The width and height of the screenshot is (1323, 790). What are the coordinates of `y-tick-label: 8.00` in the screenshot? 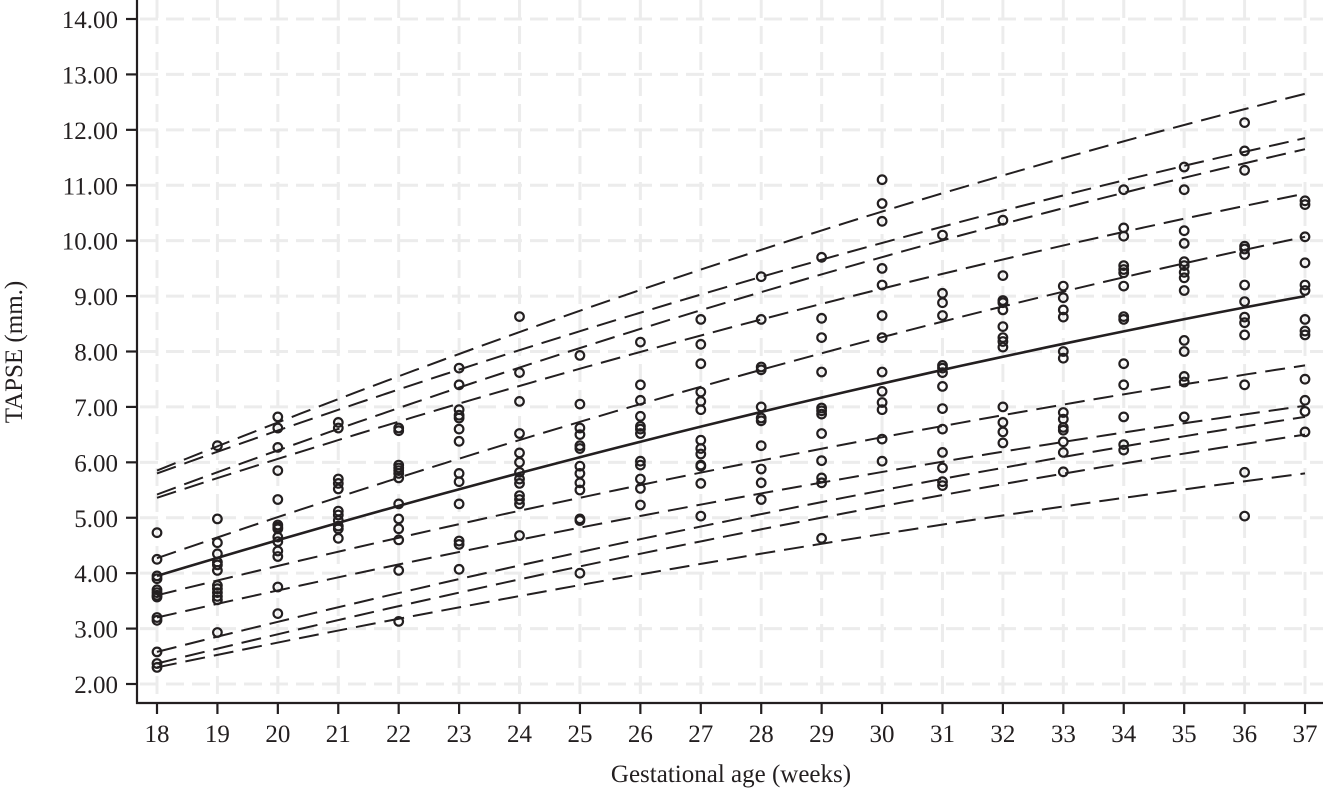 It's located at (96, 353).